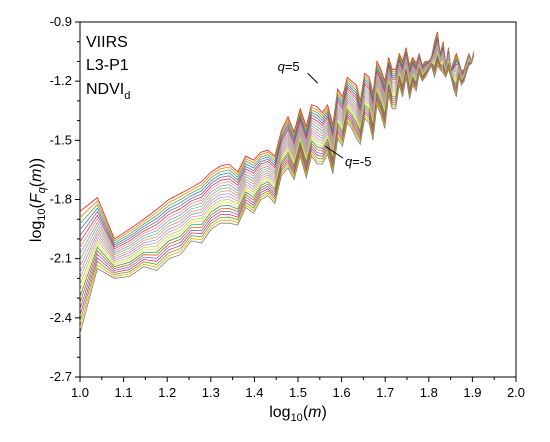  Describe the element at coordinates (429, 392) in the screenshot. I see `x-tick-label: 1.8` at that location.